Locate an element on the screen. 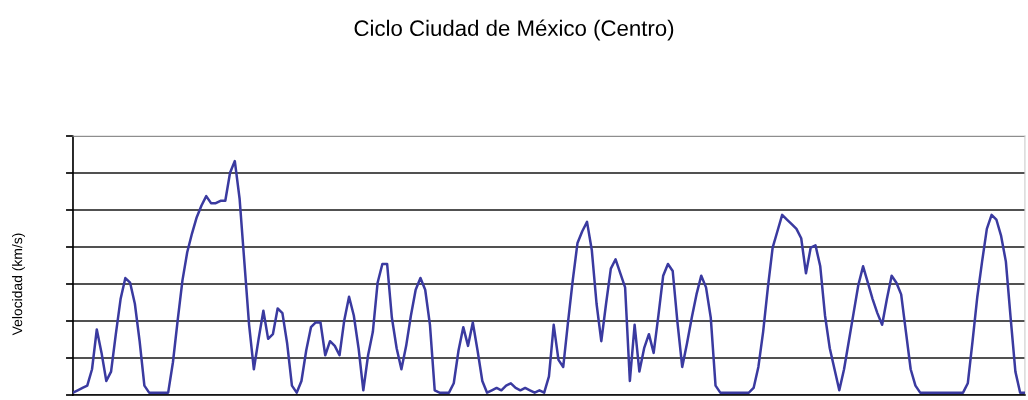  y-axis-title: Velocidad (km/s) is located at coordinates (18, 284).